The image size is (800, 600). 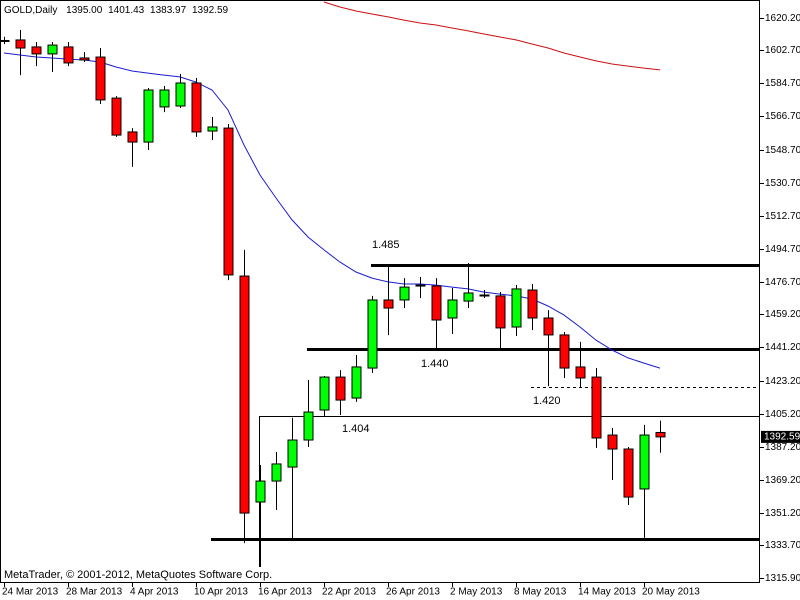 What do you see at coordinates (782, 381) in the screenshot?
I see `y-tick-label: 1423.20` at bounding box center [782, 381].